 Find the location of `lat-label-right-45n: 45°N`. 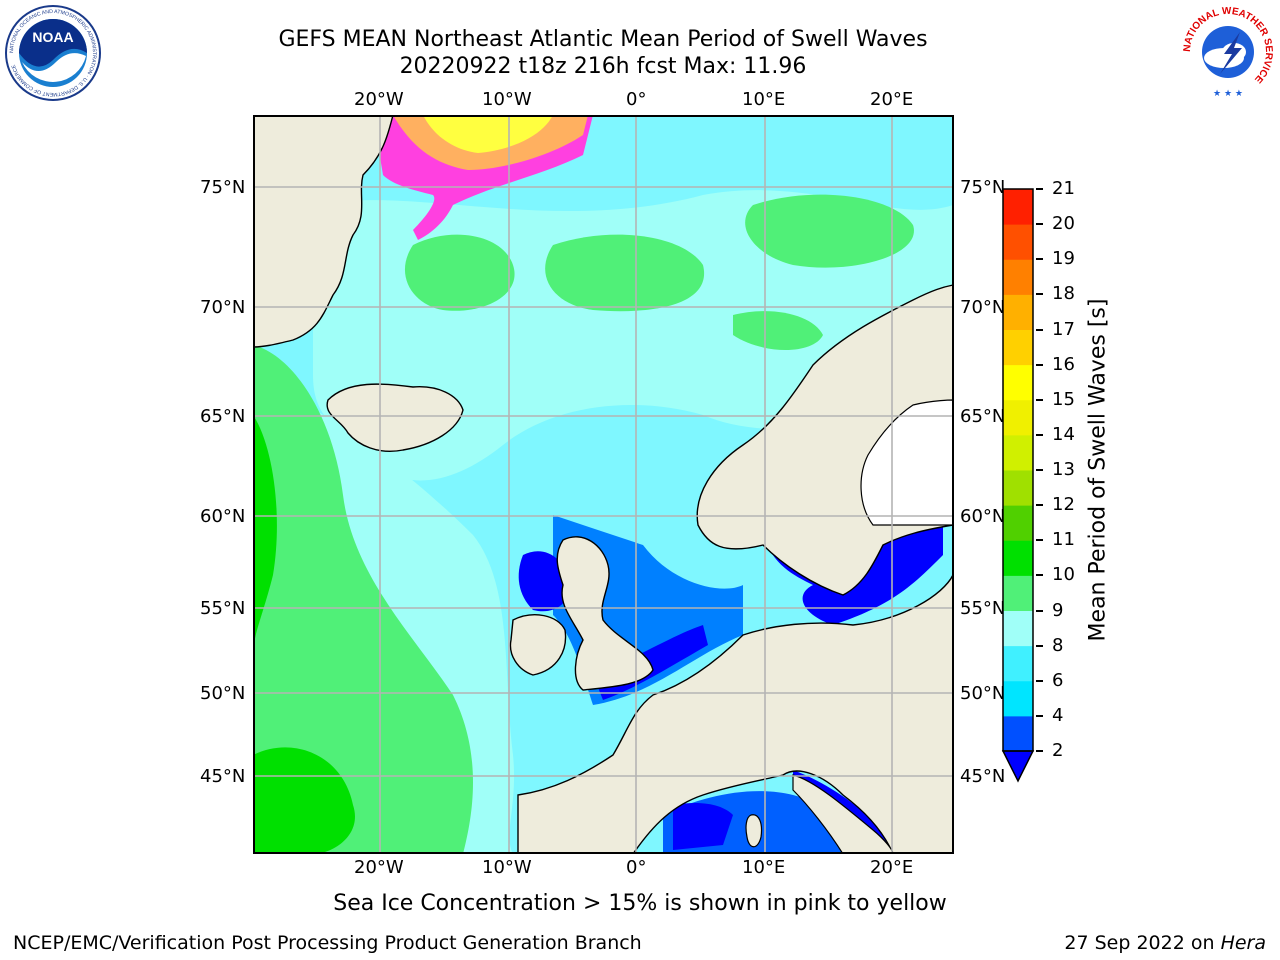

lat-label-right-45n: 45°N is located at coordinates (983, 776).